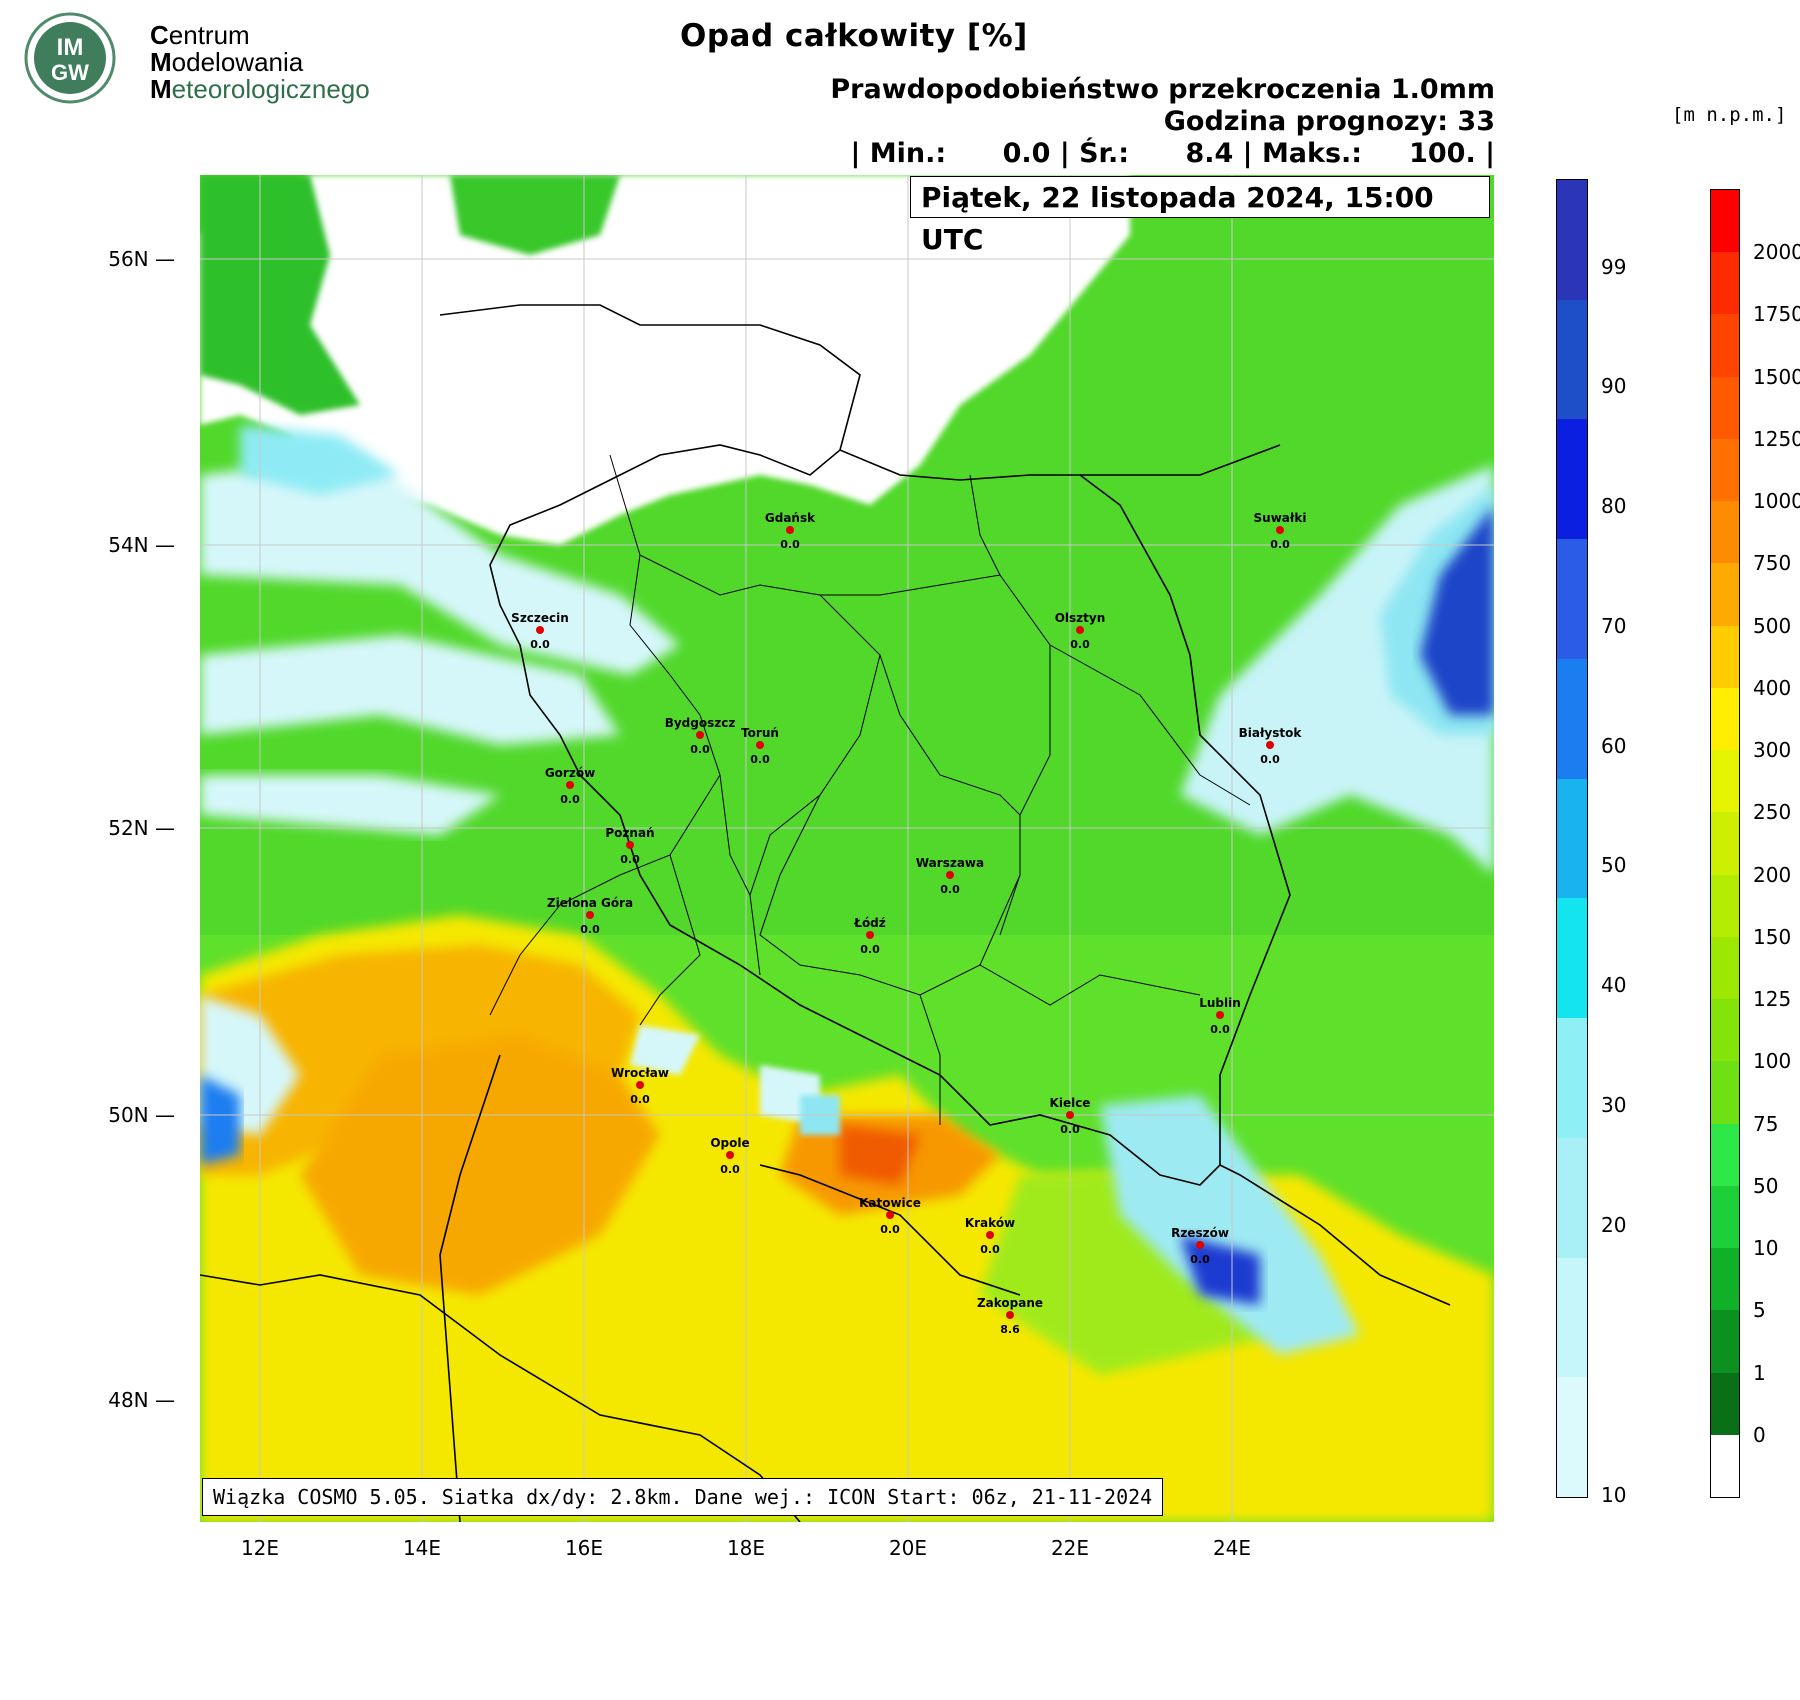 The image size is (1800, 1700). I want to click on city-marker: Warszawa 0.0, so click(950, 876).